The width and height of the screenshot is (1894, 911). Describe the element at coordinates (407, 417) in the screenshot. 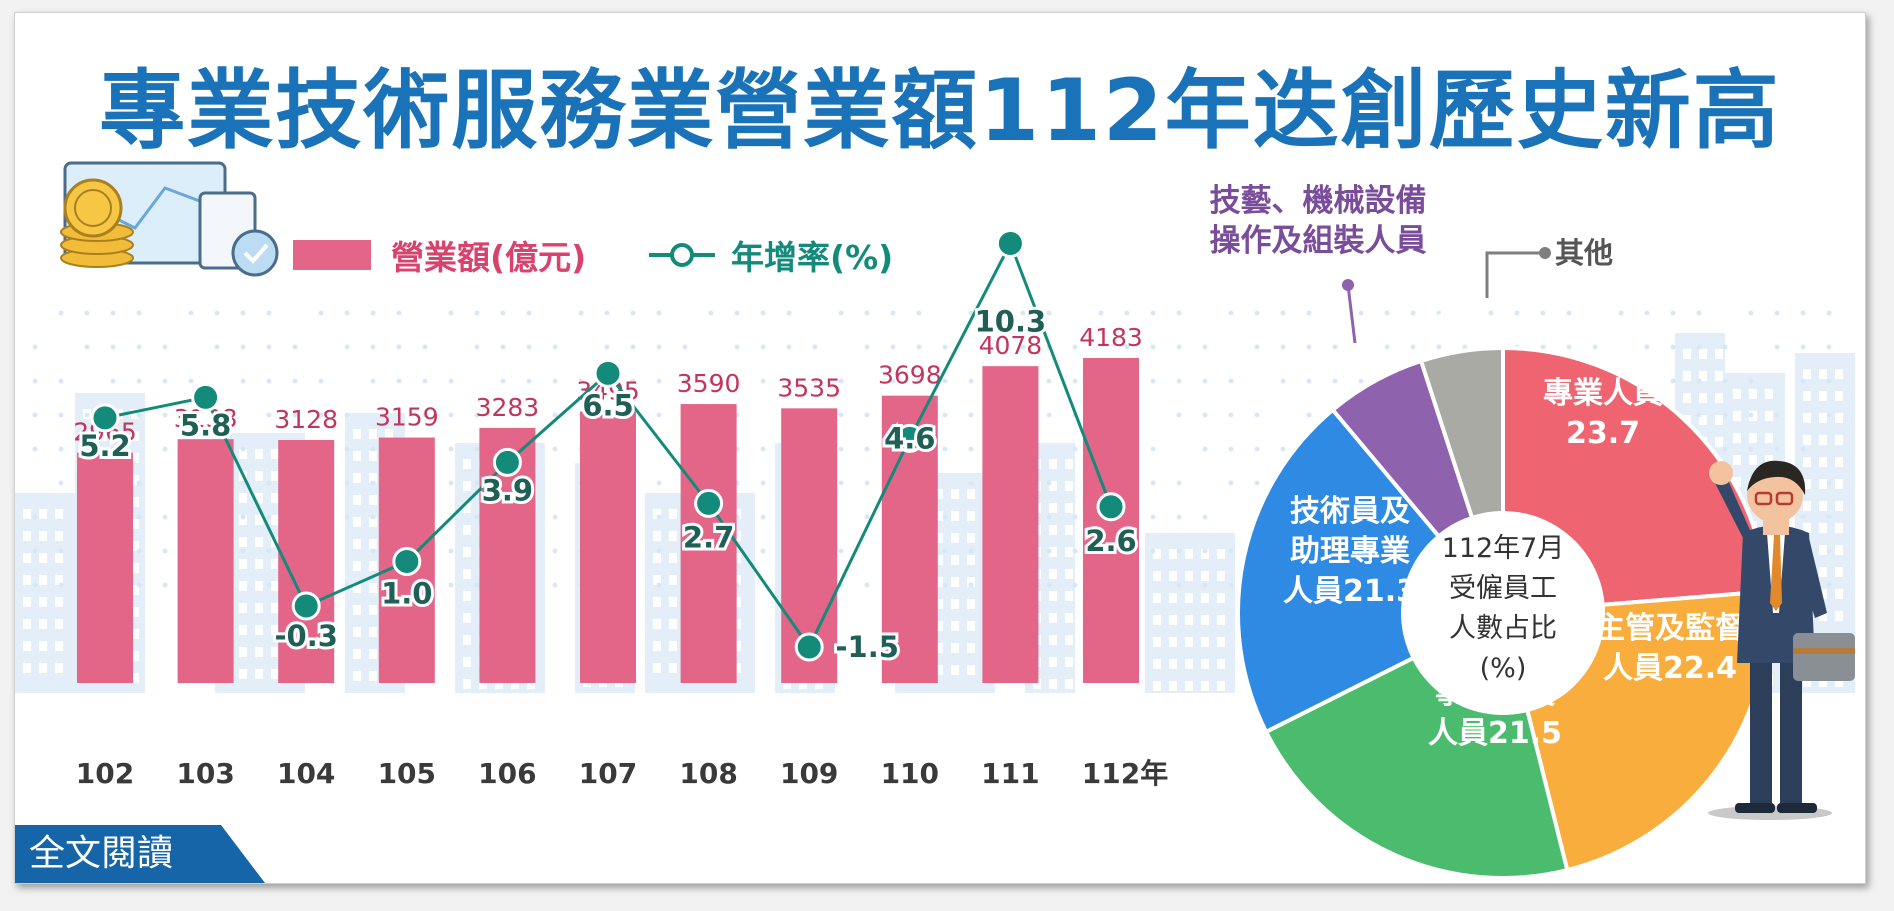

I see `bar-value-label: 3159` at that location.